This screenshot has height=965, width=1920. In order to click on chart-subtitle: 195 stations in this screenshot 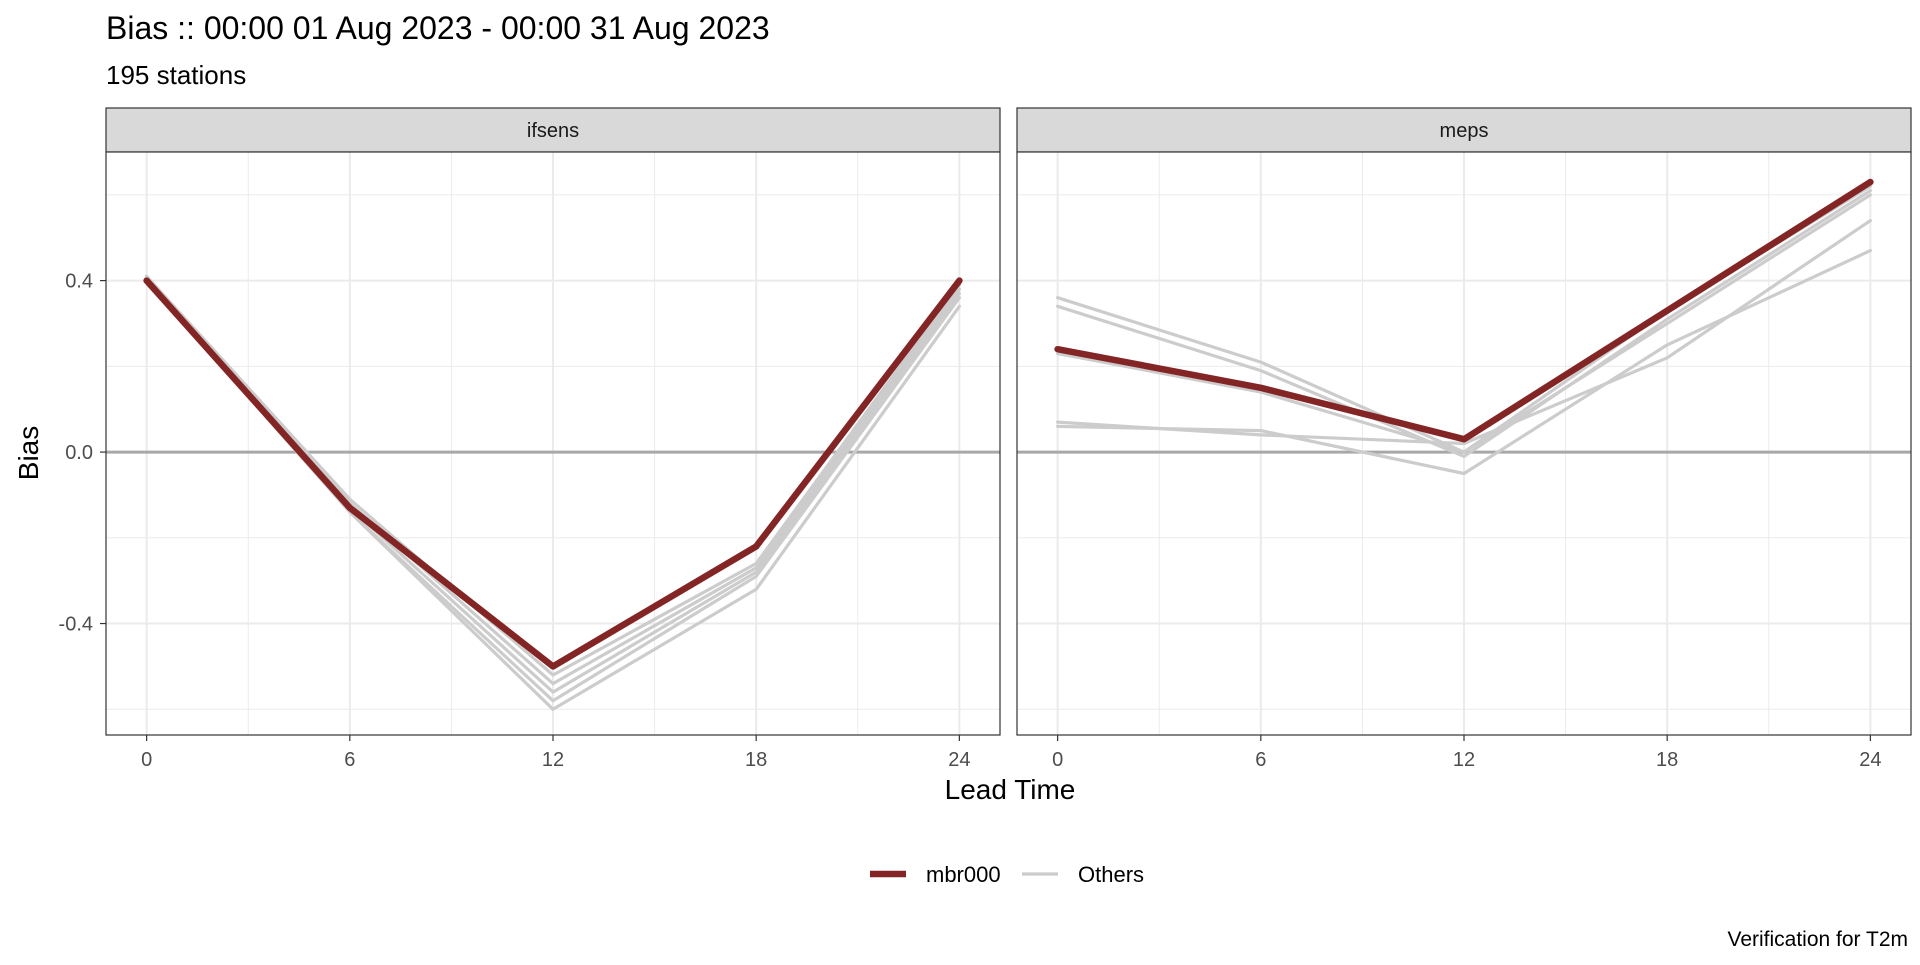, I will do `click(176, 75)`.